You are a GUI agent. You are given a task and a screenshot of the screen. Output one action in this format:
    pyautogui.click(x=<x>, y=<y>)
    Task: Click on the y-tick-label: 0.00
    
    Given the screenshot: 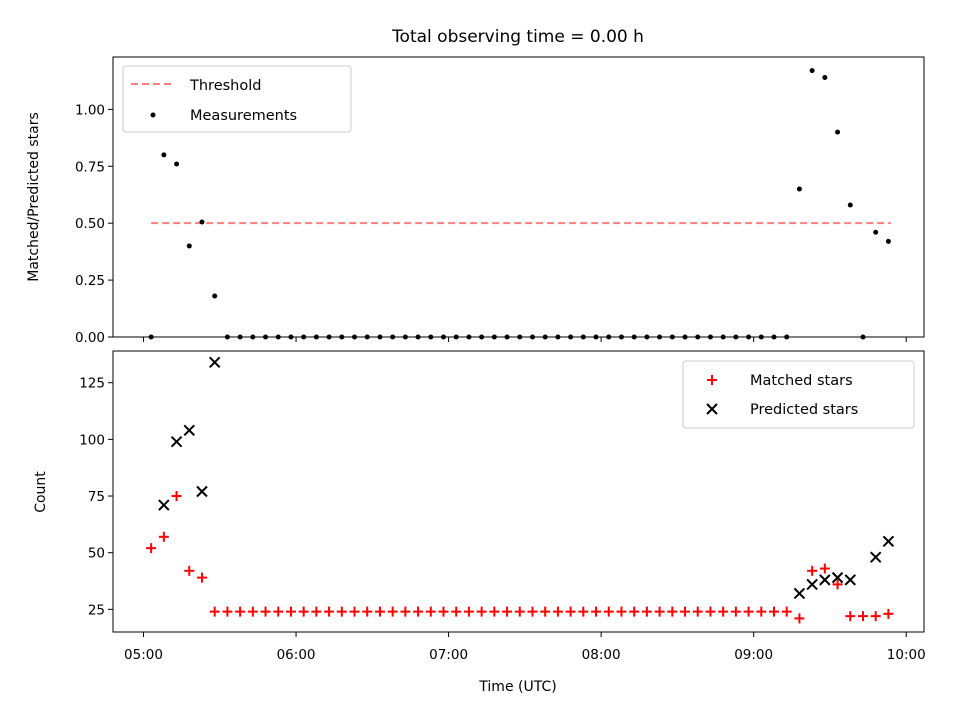 What is the action you would take?
    pyautogui.click(x=90, y=338)
    